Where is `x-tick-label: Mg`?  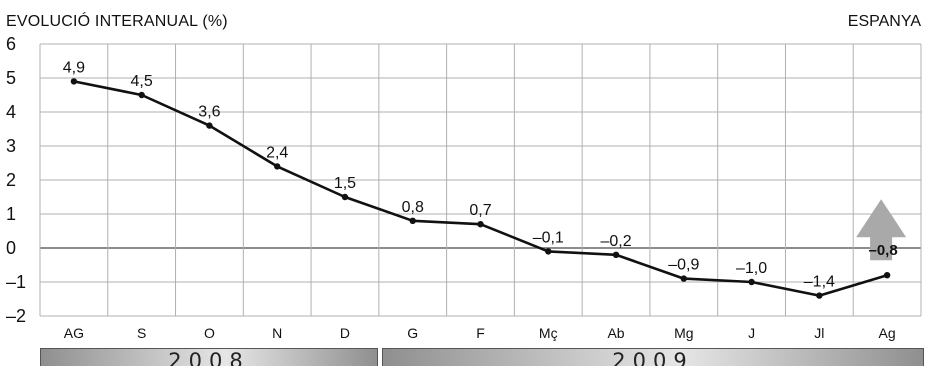 x-tick-label: Mg is located at coordinates (683, 333).